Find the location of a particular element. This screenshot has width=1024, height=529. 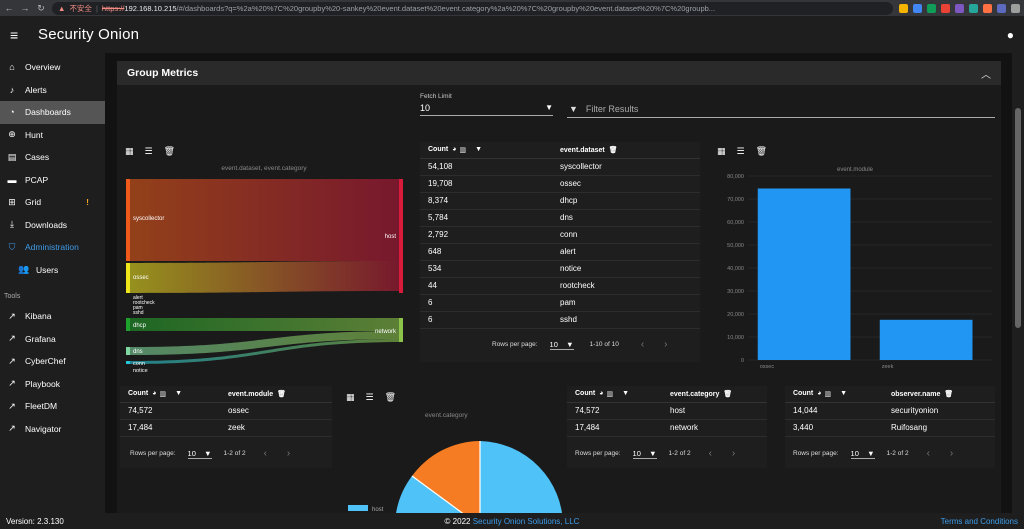

forward-icon: → is located at coordinates (25, 8).